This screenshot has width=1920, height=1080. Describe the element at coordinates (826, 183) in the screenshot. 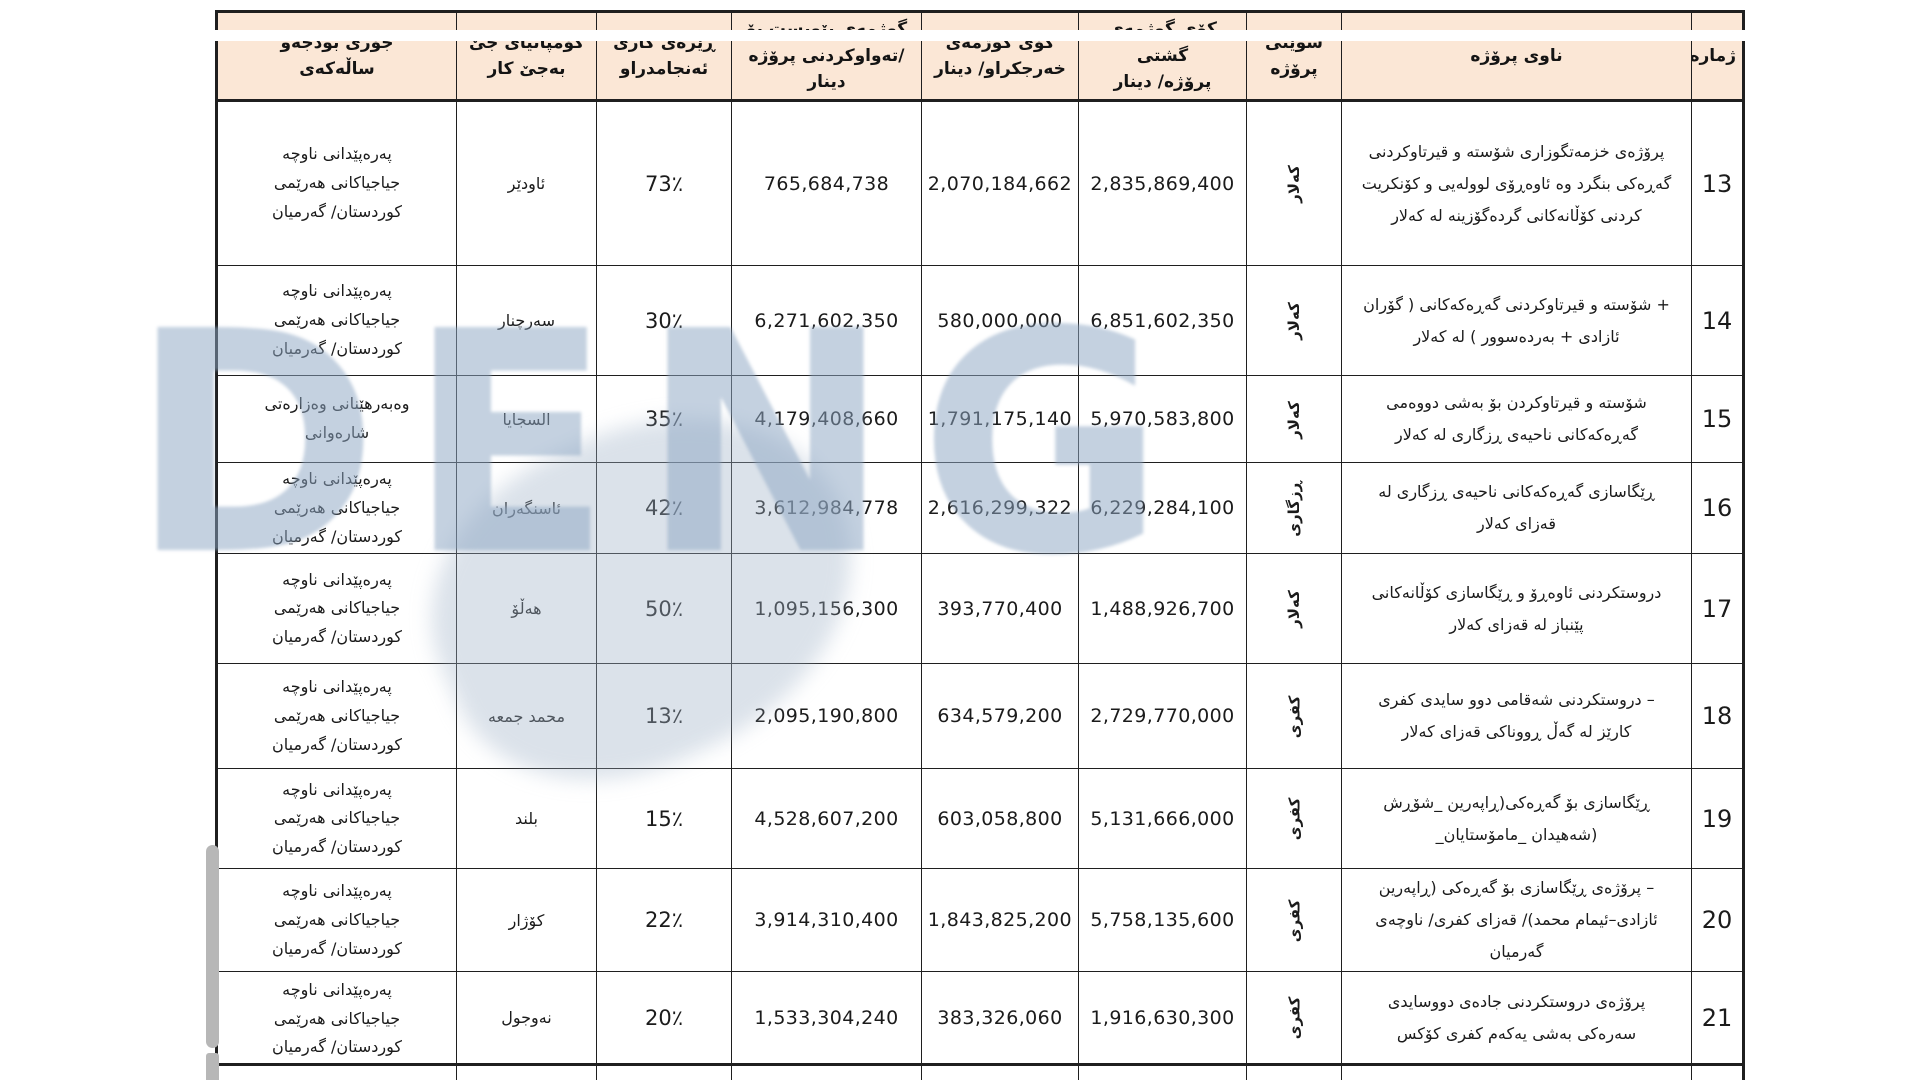

I see `cell-needed-amount: 765,684,738` at that location.